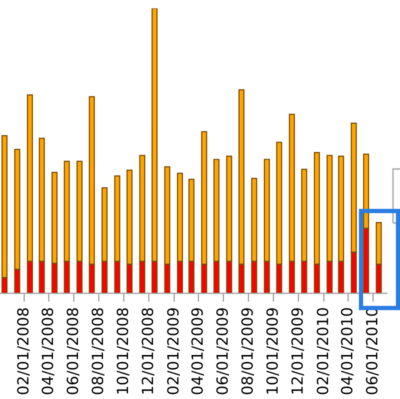  What do you see at coordinates (297, 351) in the screenshot?
I see `x-tick-label: 12/01/2009` at bounding box center [297, 351].